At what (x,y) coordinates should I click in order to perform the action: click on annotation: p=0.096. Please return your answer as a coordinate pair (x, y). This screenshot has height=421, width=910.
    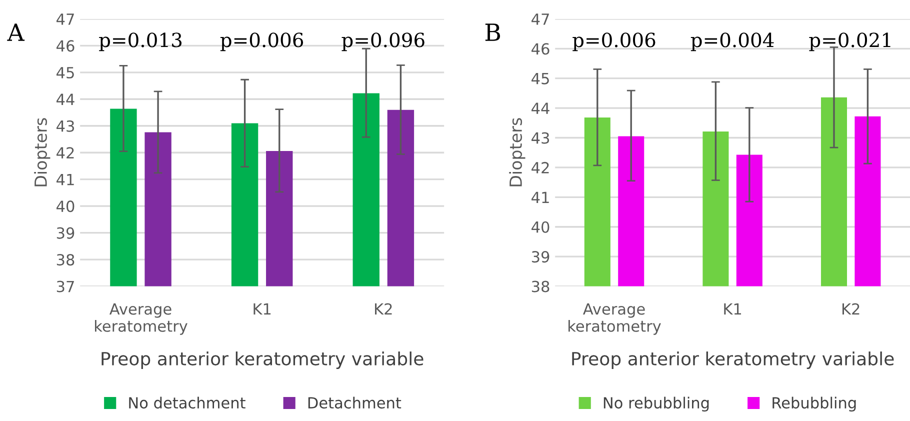
    Looking at the image, I should click on (383, 42).